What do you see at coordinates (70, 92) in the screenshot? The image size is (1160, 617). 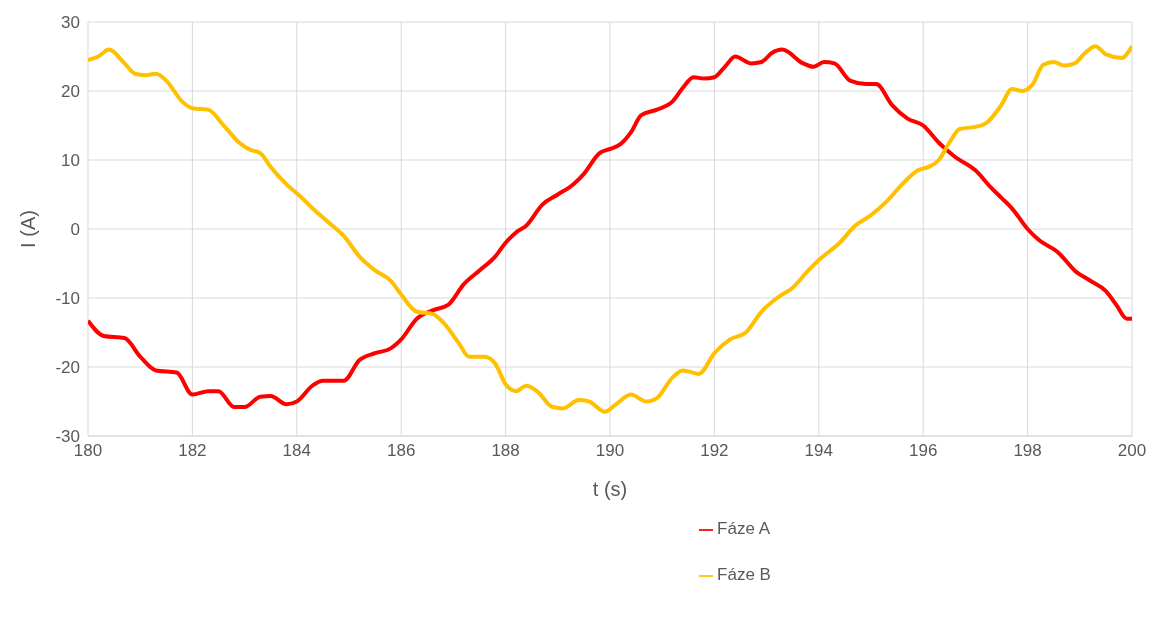 I see `y-tick-label: 20` at bounding box center [70, 92].